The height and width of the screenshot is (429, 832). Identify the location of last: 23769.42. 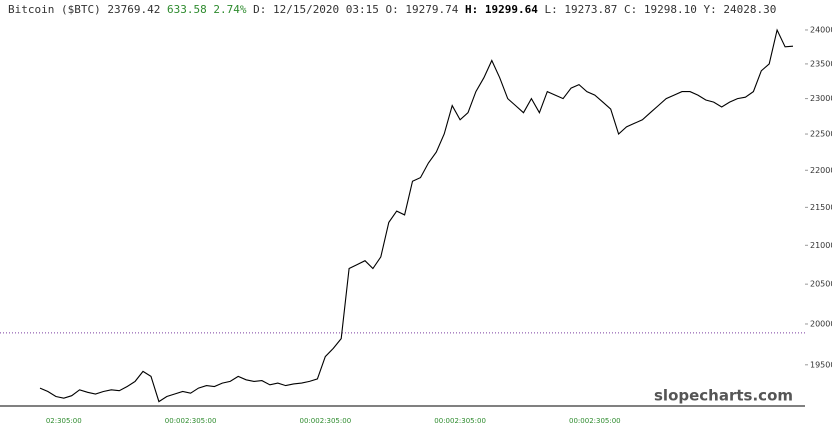
(134, 9).